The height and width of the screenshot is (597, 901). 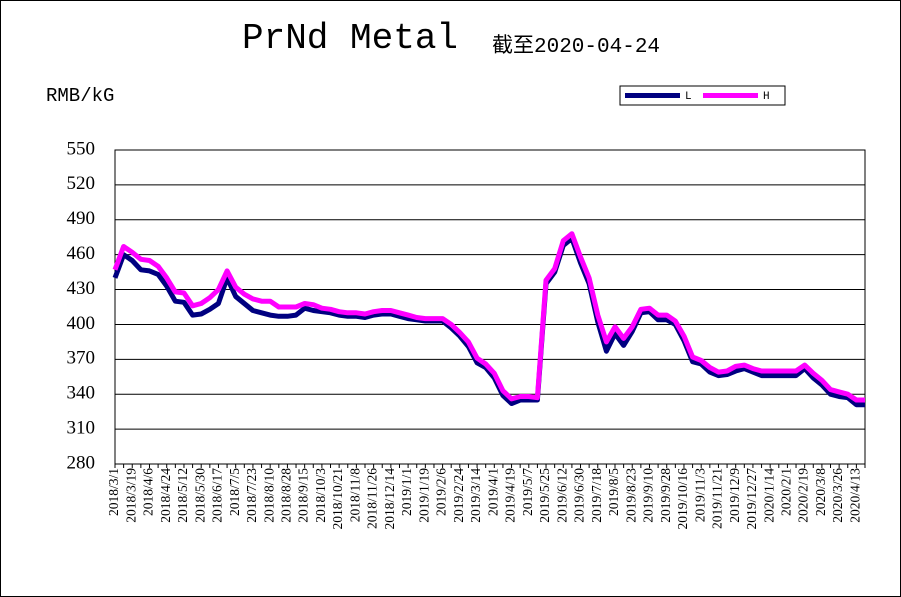 What do you see at coordinates (81, 358) in the screenshot?
I see `y-tick-label: 370` at bounding box center [81, 358].